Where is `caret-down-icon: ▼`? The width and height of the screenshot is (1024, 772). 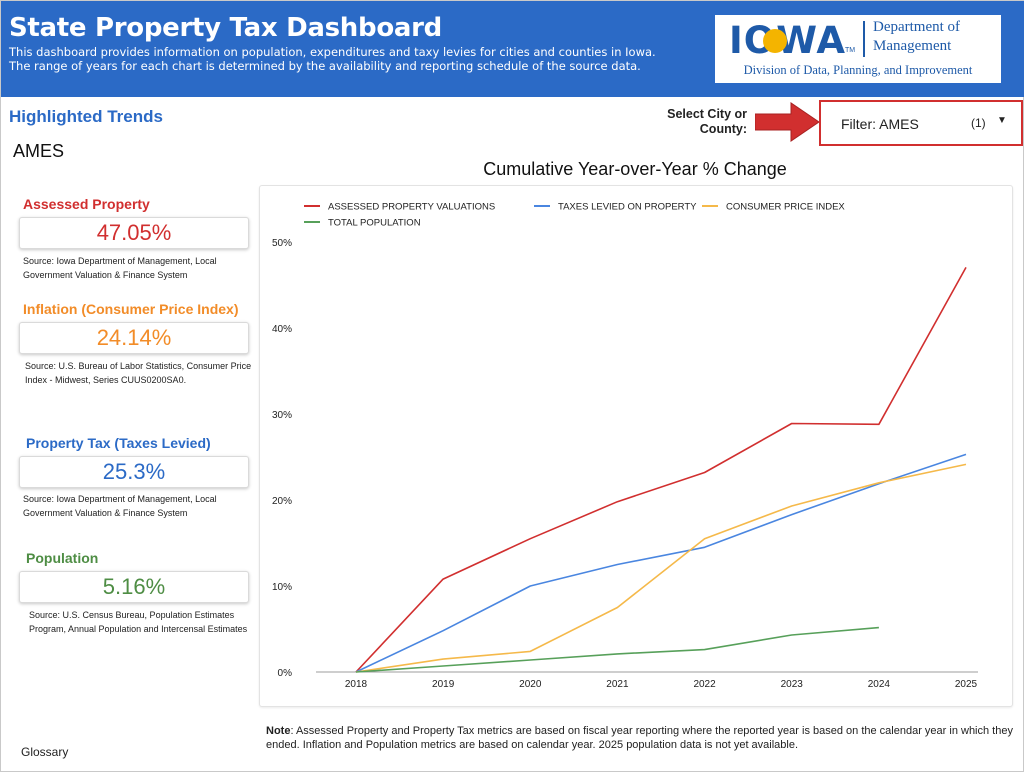 caret-down-icon: ▼ is located at coordinates (1002, 120).